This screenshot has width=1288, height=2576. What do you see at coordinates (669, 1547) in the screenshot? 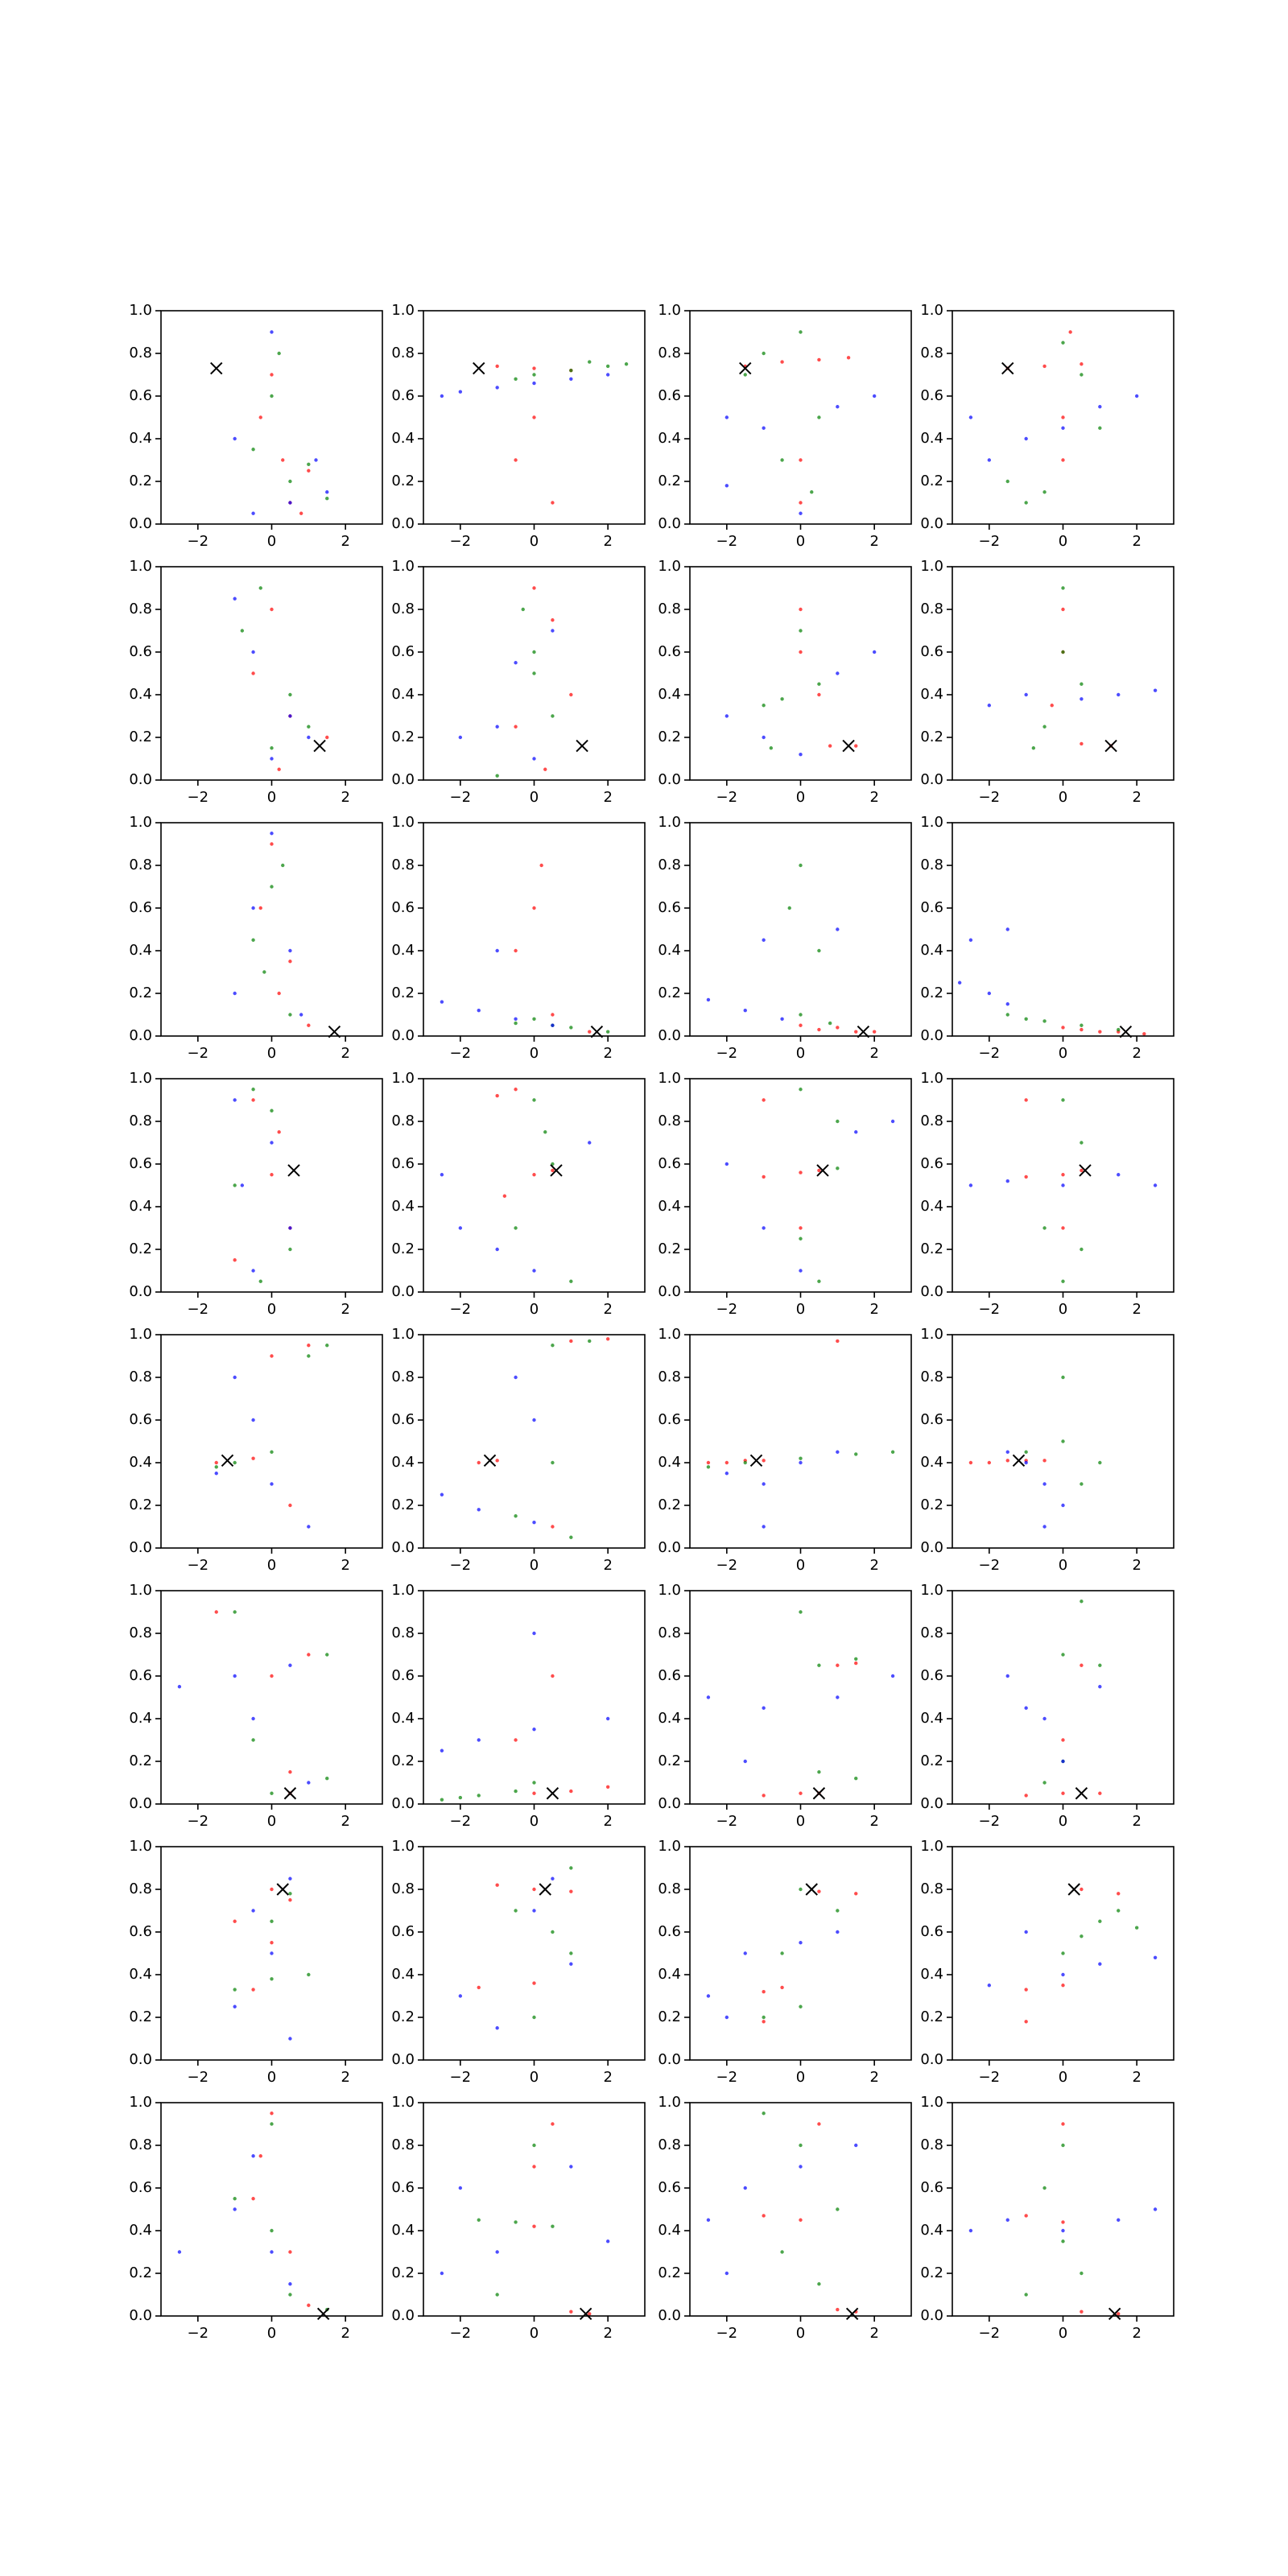
I see `y-tick-label: 0.0` at bounding box center [669, 1547].